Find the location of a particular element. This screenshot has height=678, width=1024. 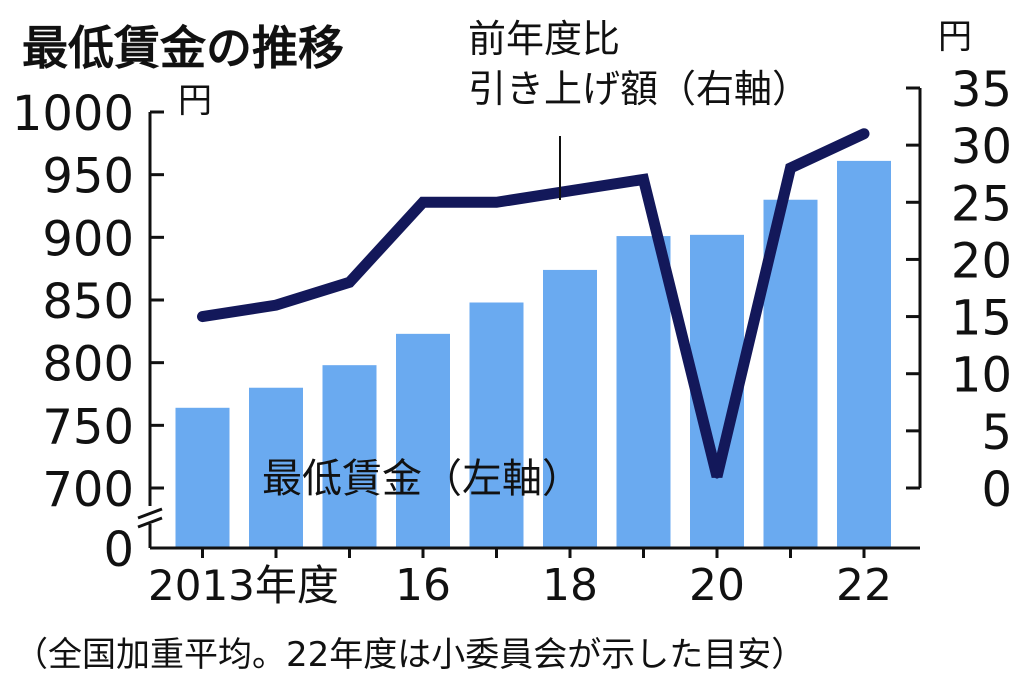

x-tick-label: 20 is located at coordinates (717, 585).